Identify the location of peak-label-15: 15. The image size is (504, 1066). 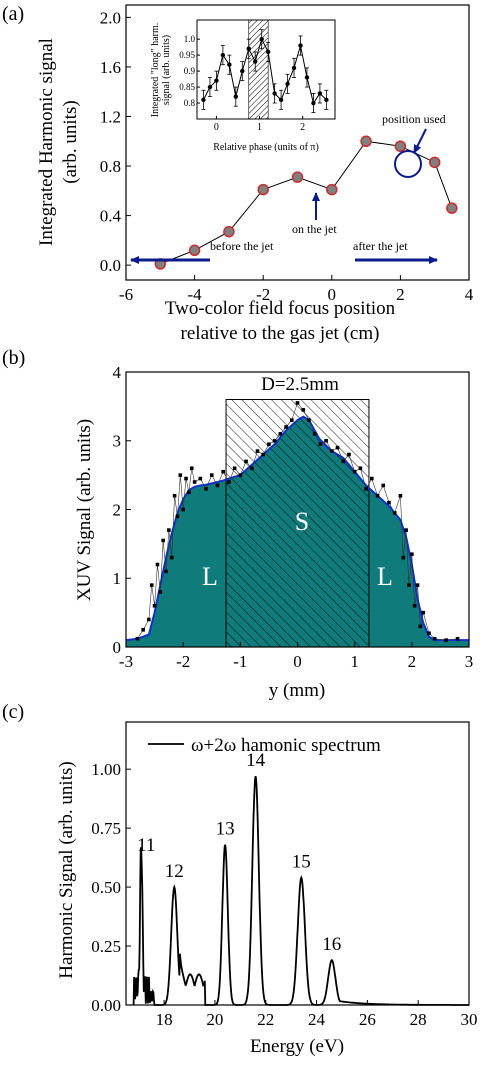
(301, 862).